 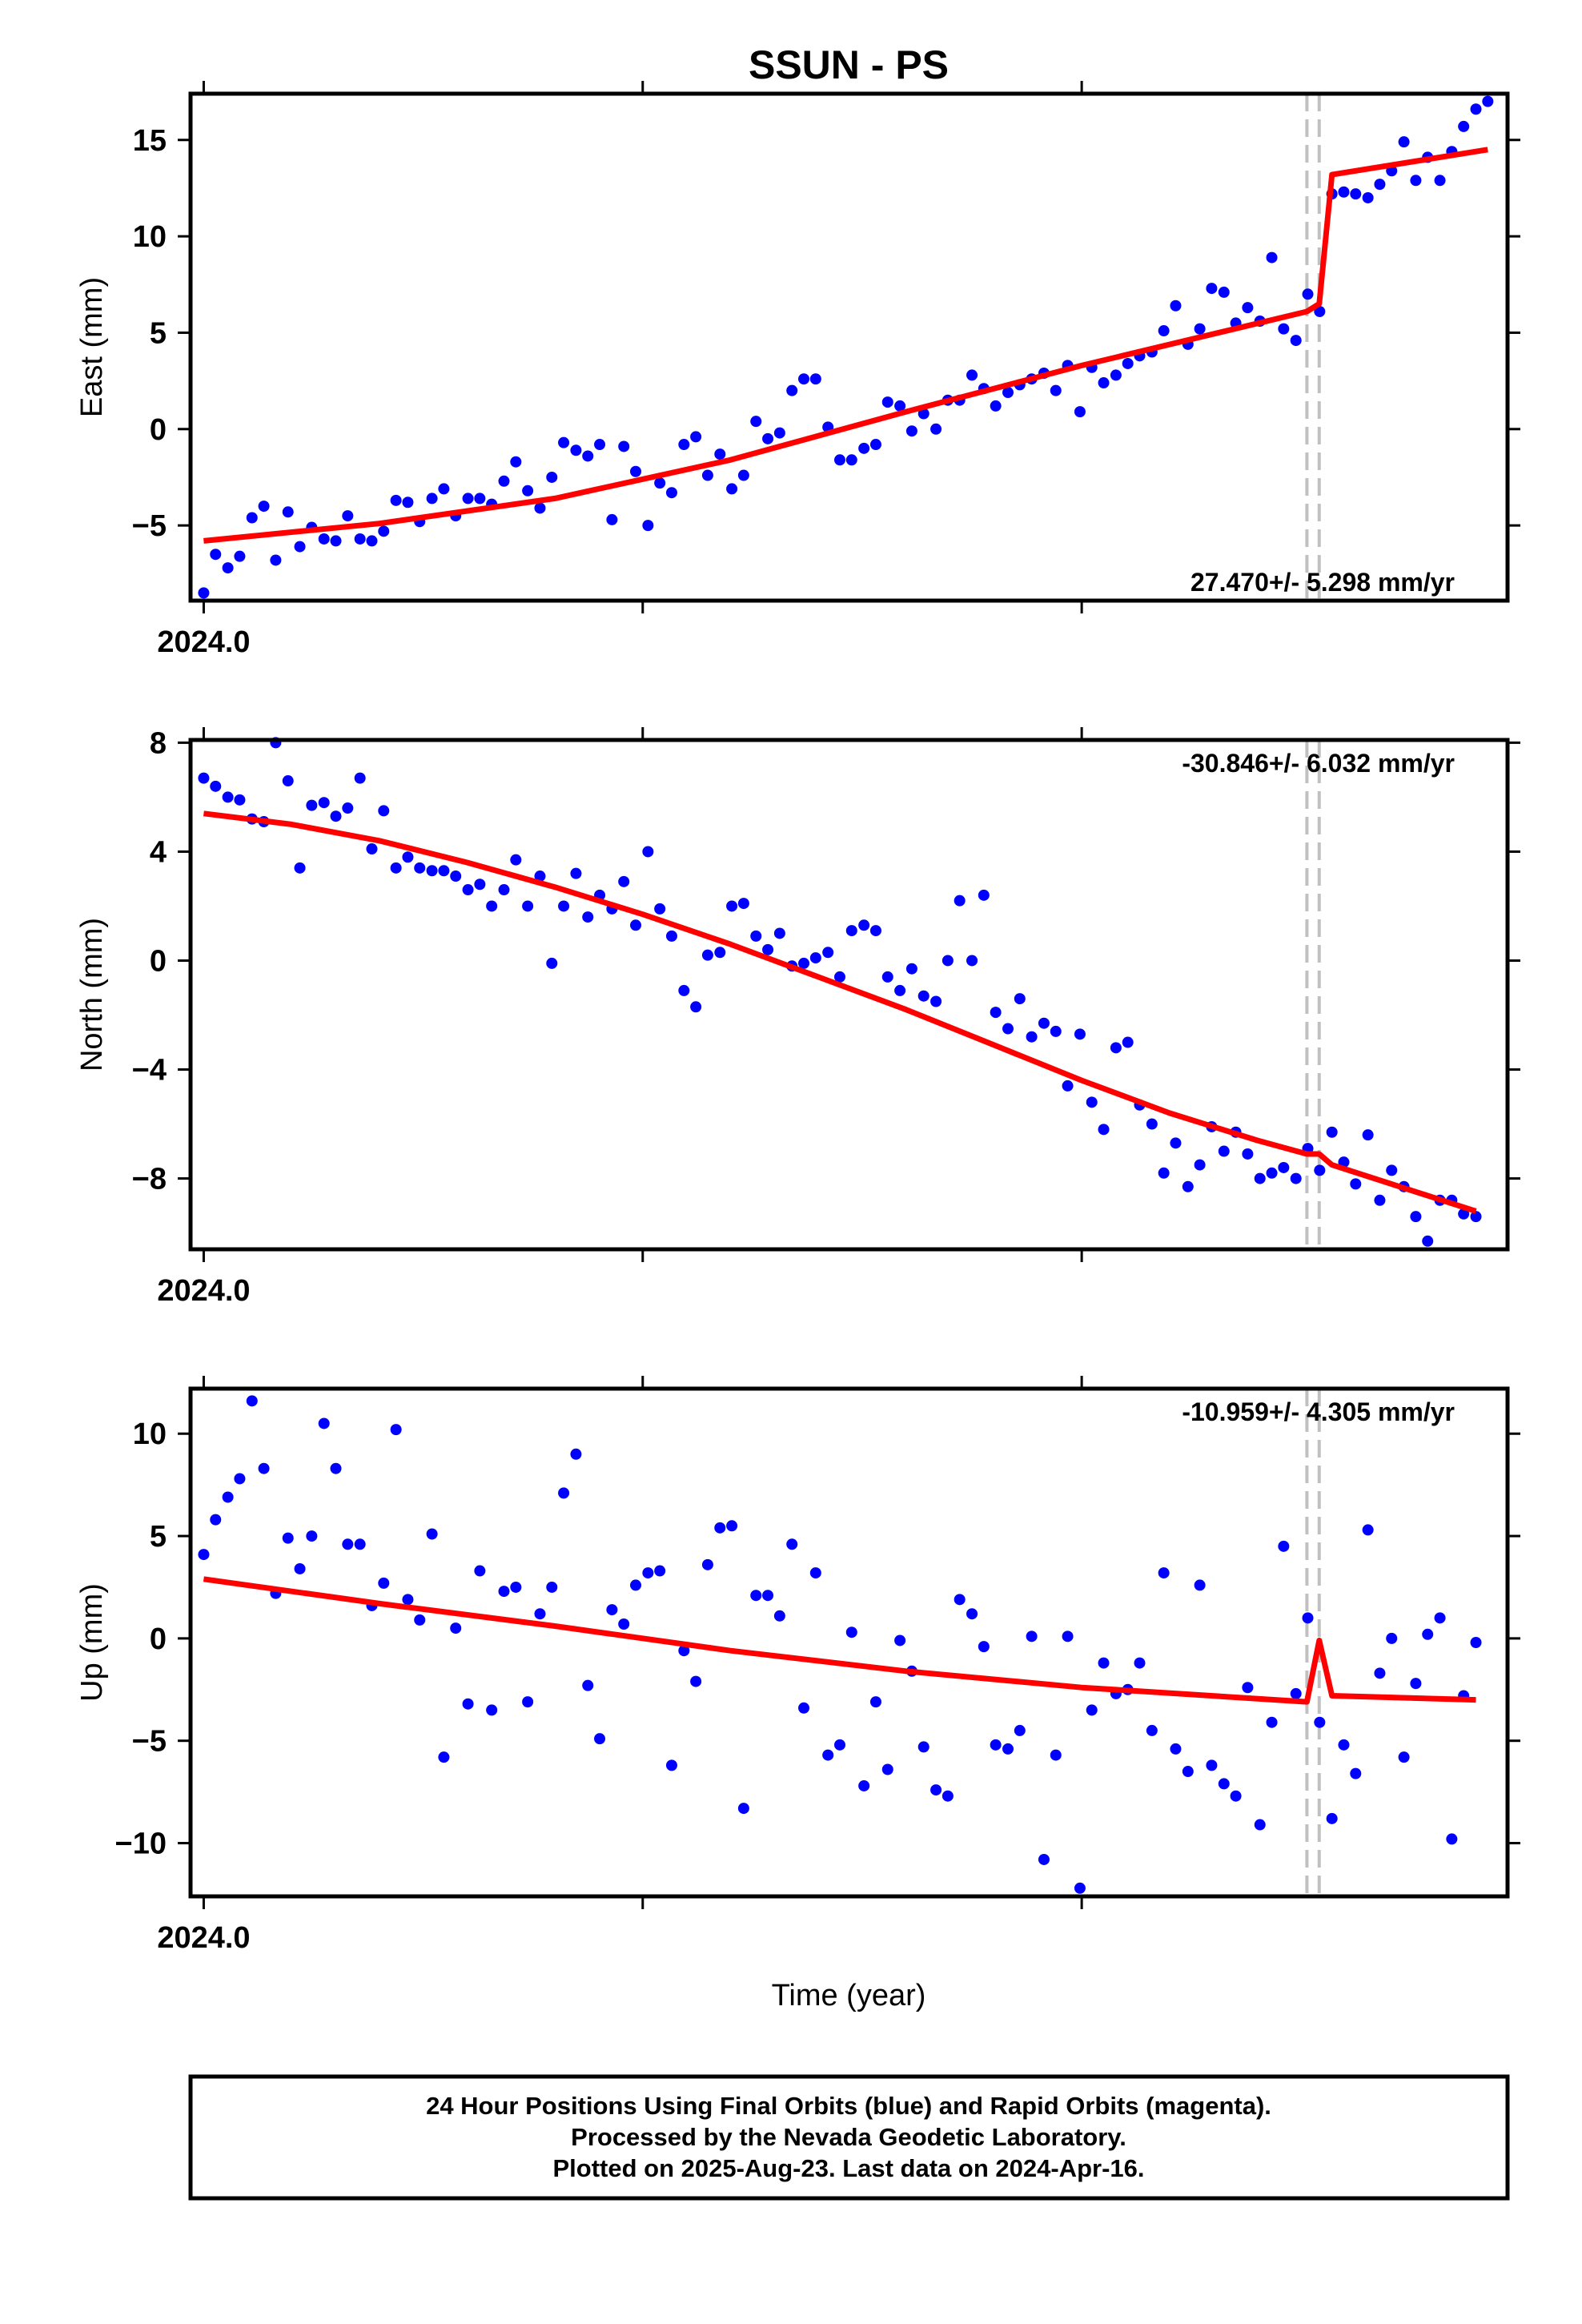 I want to click on y-axis-label: East (mm), so click(x=92, y=347).